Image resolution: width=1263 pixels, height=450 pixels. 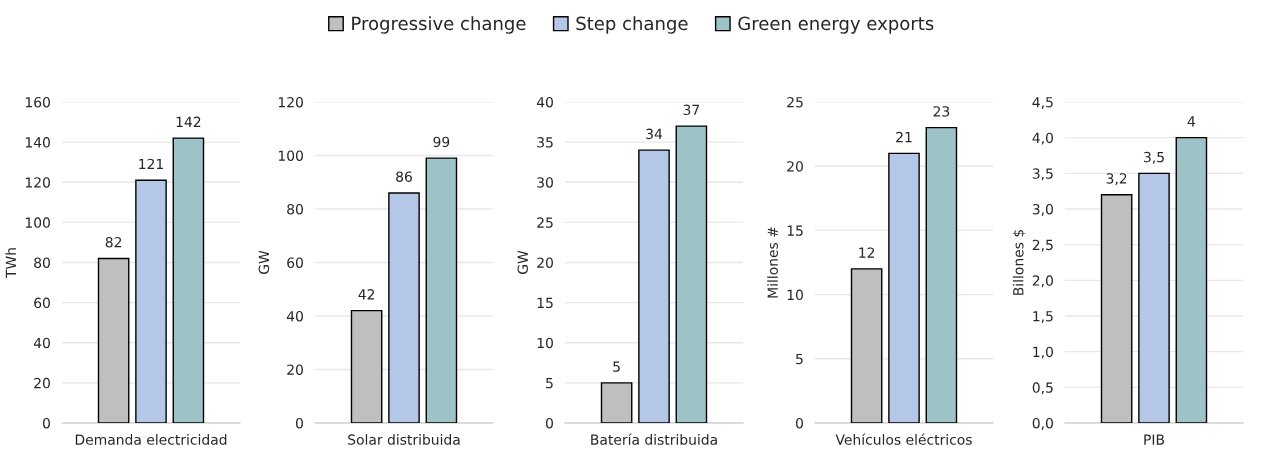 What do you see at coordinates (1154, 439) in the screenshot?
I see `x-tick-label: PIB` at bounding box center [1154, 439].